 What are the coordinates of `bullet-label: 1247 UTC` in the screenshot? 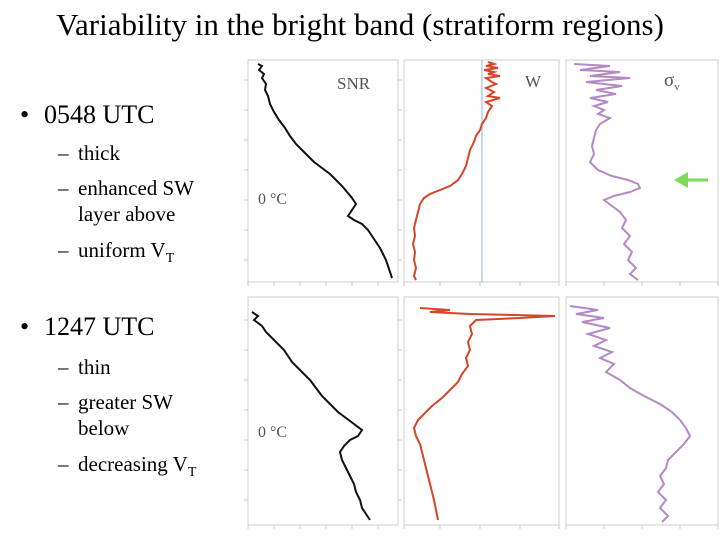 It's located at (99, 326).